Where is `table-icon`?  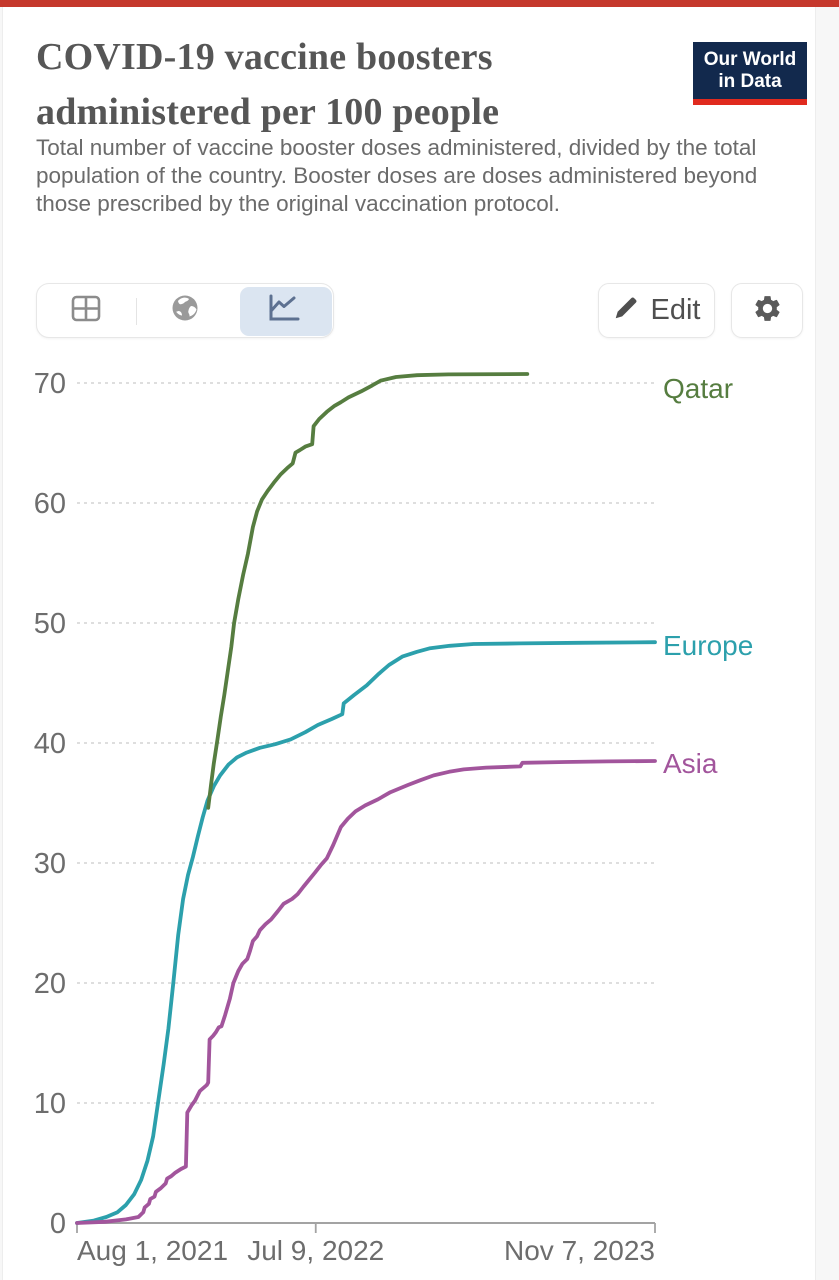
table-icon is located at coordinates (86, 311).